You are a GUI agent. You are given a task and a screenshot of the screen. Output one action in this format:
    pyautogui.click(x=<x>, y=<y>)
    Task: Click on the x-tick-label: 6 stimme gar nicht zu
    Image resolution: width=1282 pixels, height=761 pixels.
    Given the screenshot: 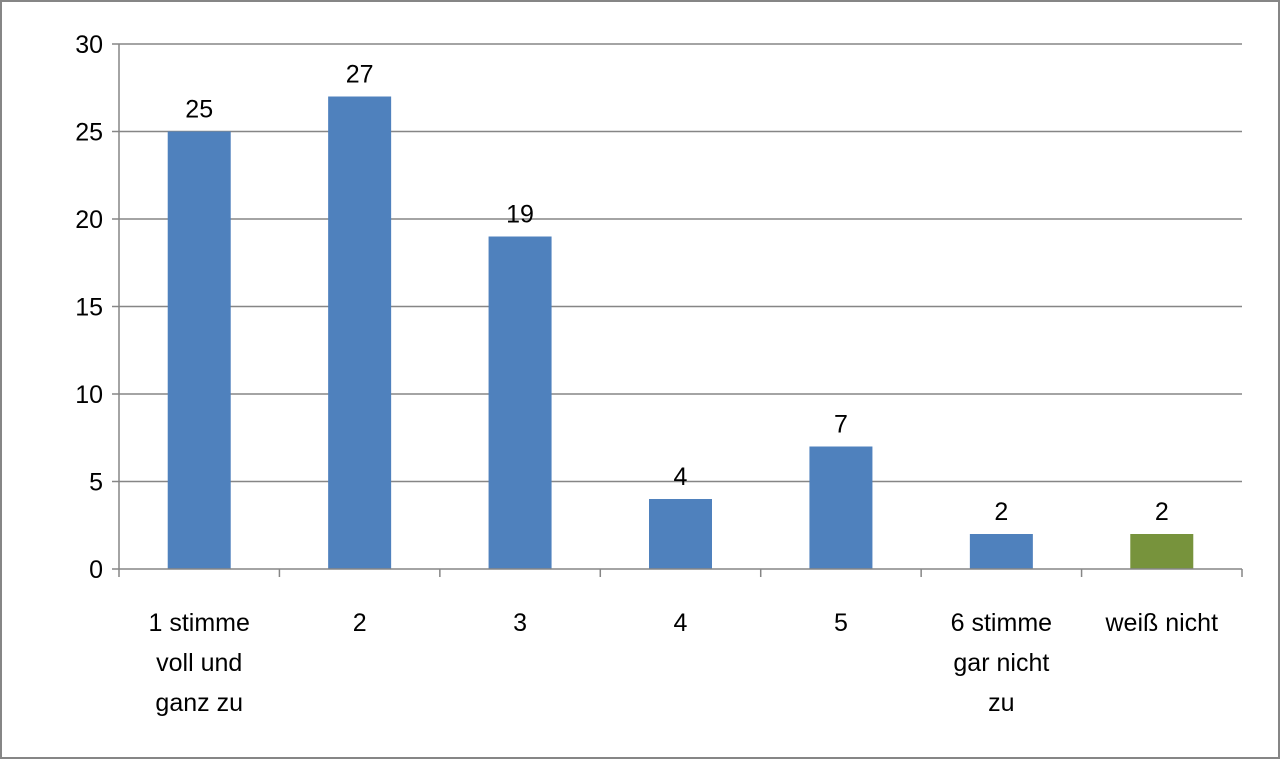 What is the action you would take?
    pyautogui.click(x=1001, y=663)
    